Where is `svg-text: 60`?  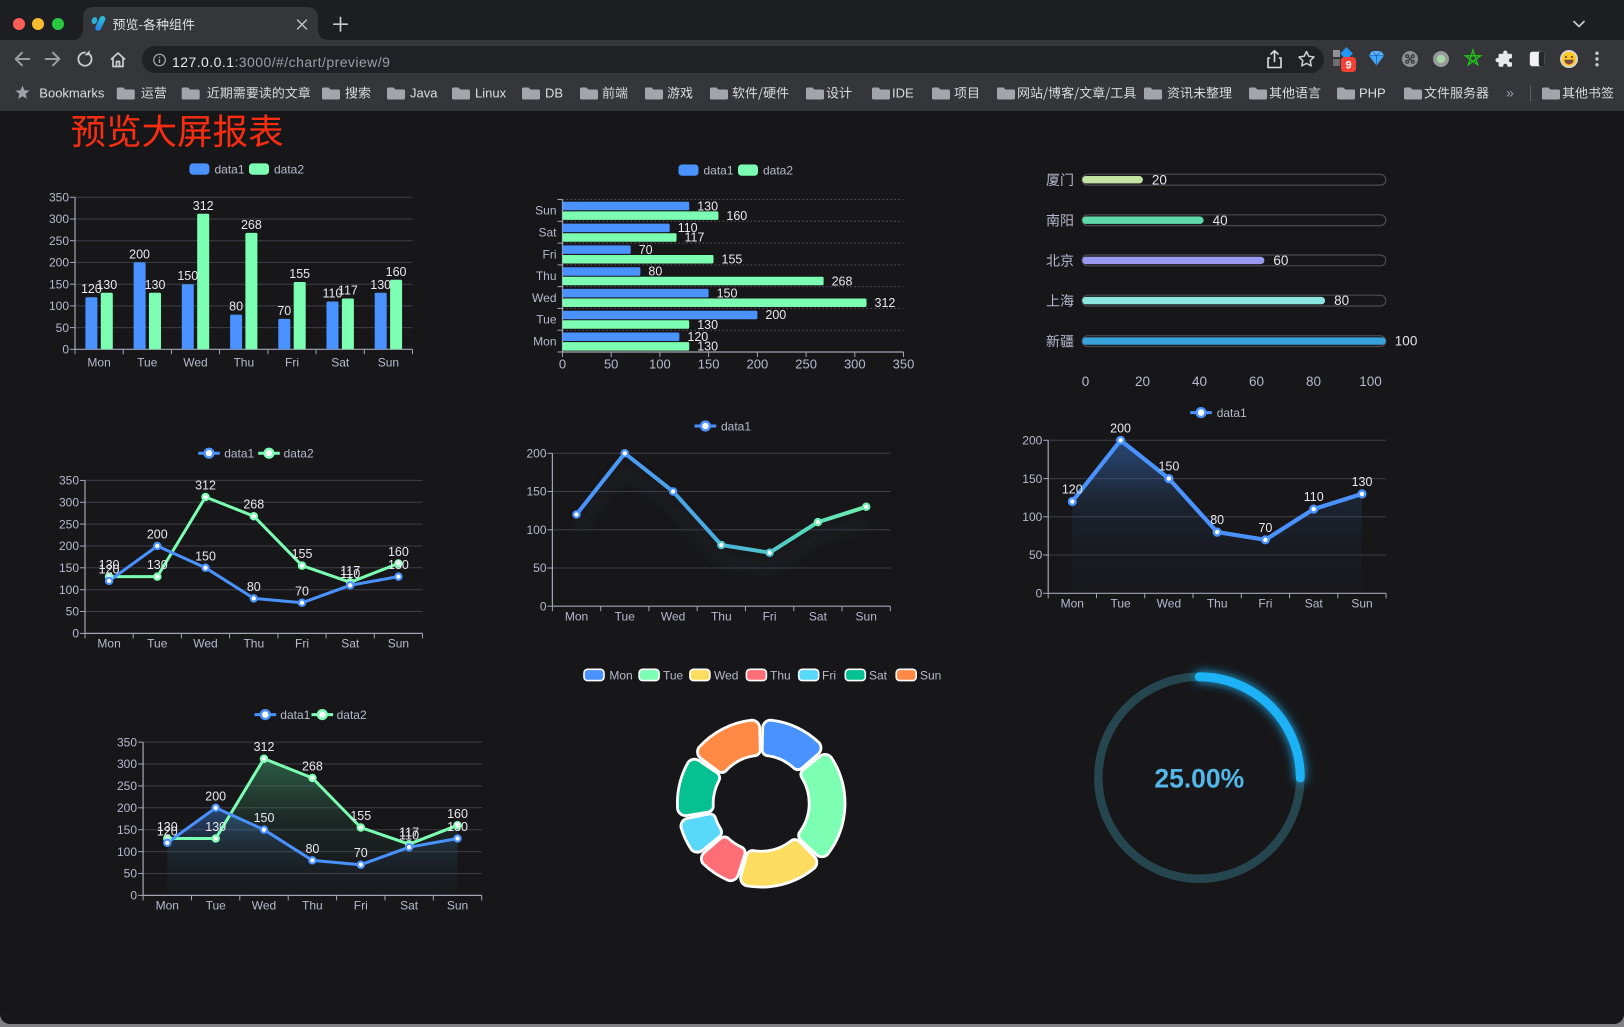 svg-text: 60 is located at coordinates (1256, 381).